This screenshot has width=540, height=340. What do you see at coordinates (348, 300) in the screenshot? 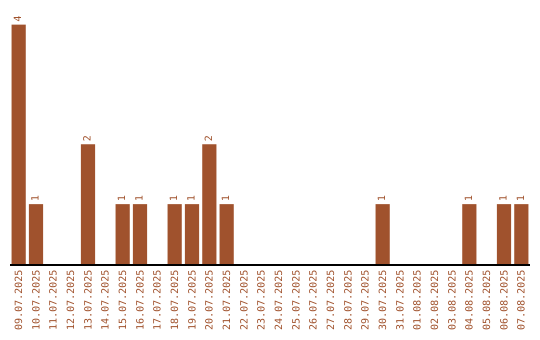
I see `x-tick-label: 28.07.2025` at bounding box center [348, 300].